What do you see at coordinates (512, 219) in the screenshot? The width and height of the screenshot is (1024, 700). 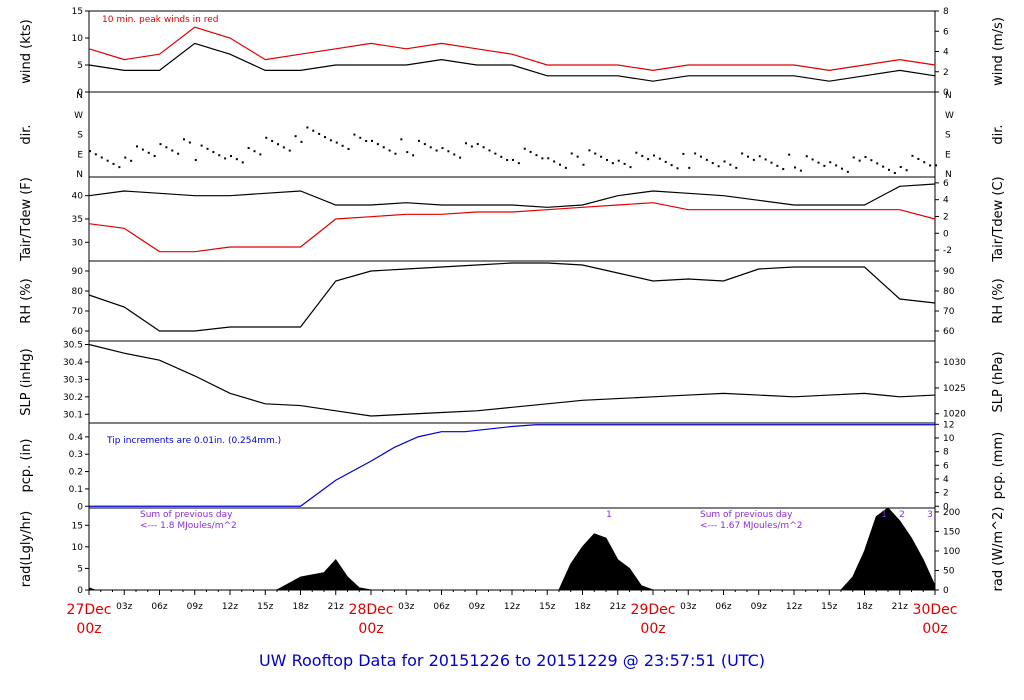 I see `panel-2: 30 35 40 -2 0 2 4 6 Tair/Tdew (F) Tair/Tdew (C)` at bounding box center [512, 219].